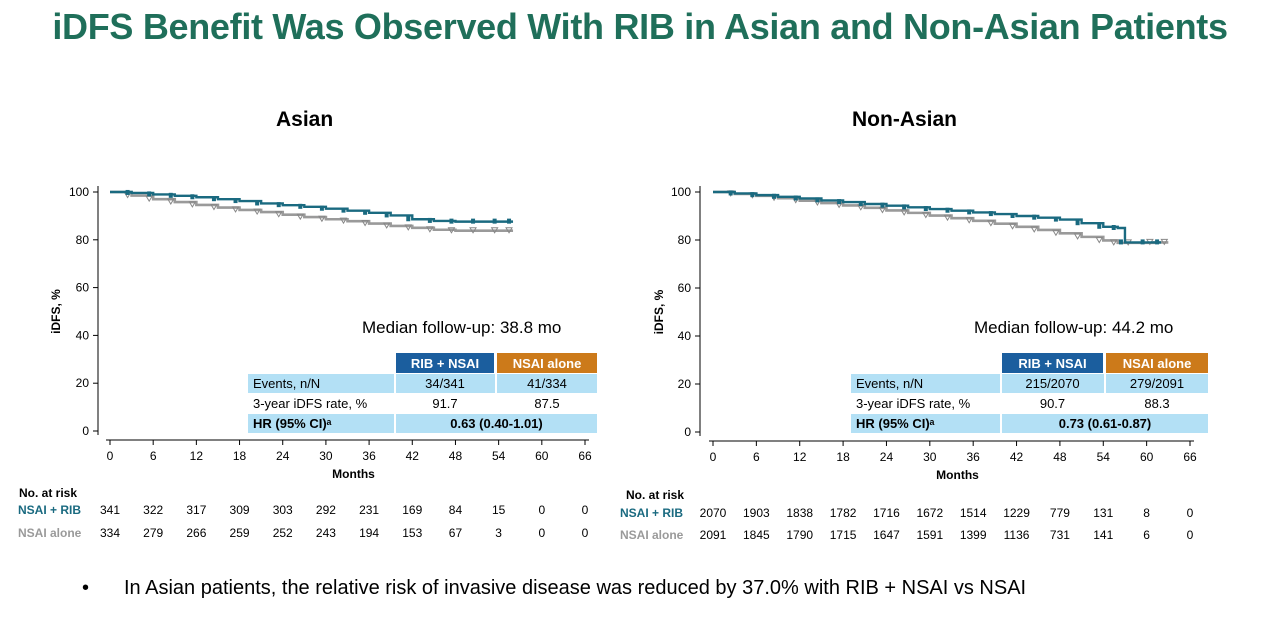  What do you see at coordinates (283, 533) in the screenshot?
I see `asian-risk-value: 252` at bounding box center [283, 533].